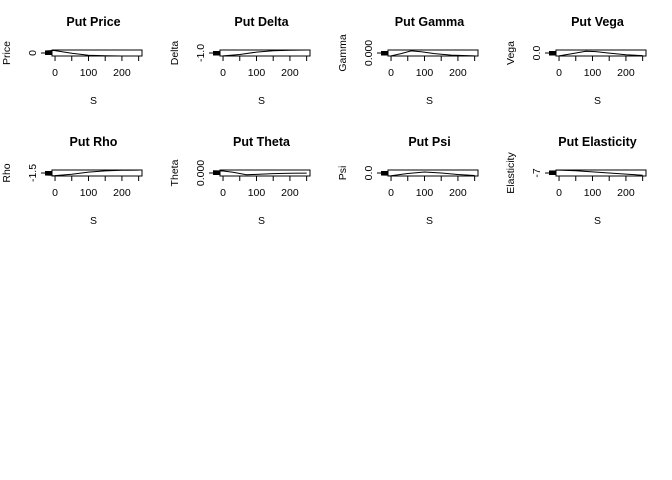 This screenshot has height=480, width=672. What do you see at coordinates (430, 22) in the screenshot?
I see `panel-title: Put Gamma` at bounding box center [430, 22].